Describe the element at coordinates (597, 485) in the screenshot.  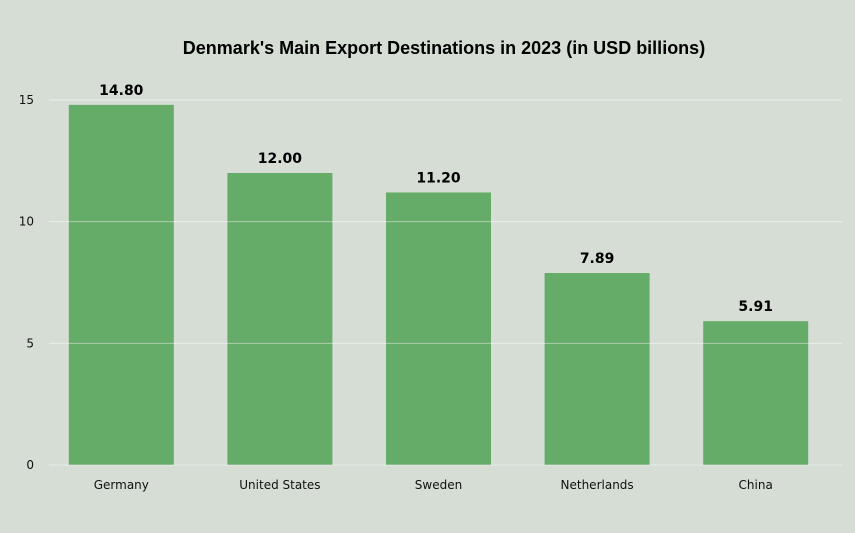
I see `x-tick-label: Netherlands` at that location.